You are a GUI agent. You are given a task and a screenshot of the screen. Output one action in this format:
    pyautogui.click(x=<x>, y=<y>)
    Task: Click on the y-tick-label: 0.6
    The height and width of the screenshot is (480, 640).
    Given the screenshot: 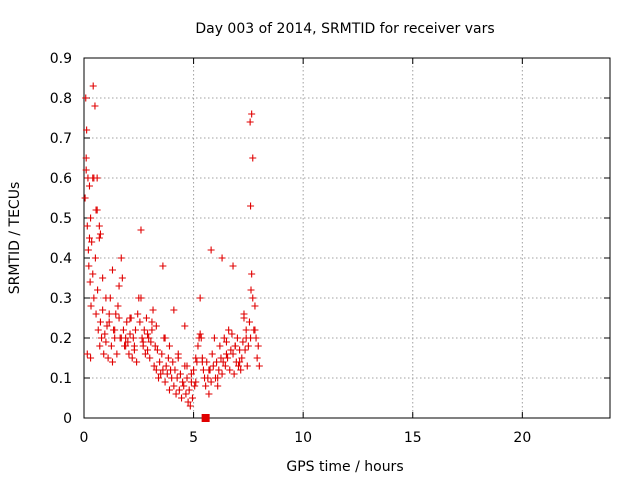 What is the action you would take?
    pyautogui.click(x=61, y=179)
    